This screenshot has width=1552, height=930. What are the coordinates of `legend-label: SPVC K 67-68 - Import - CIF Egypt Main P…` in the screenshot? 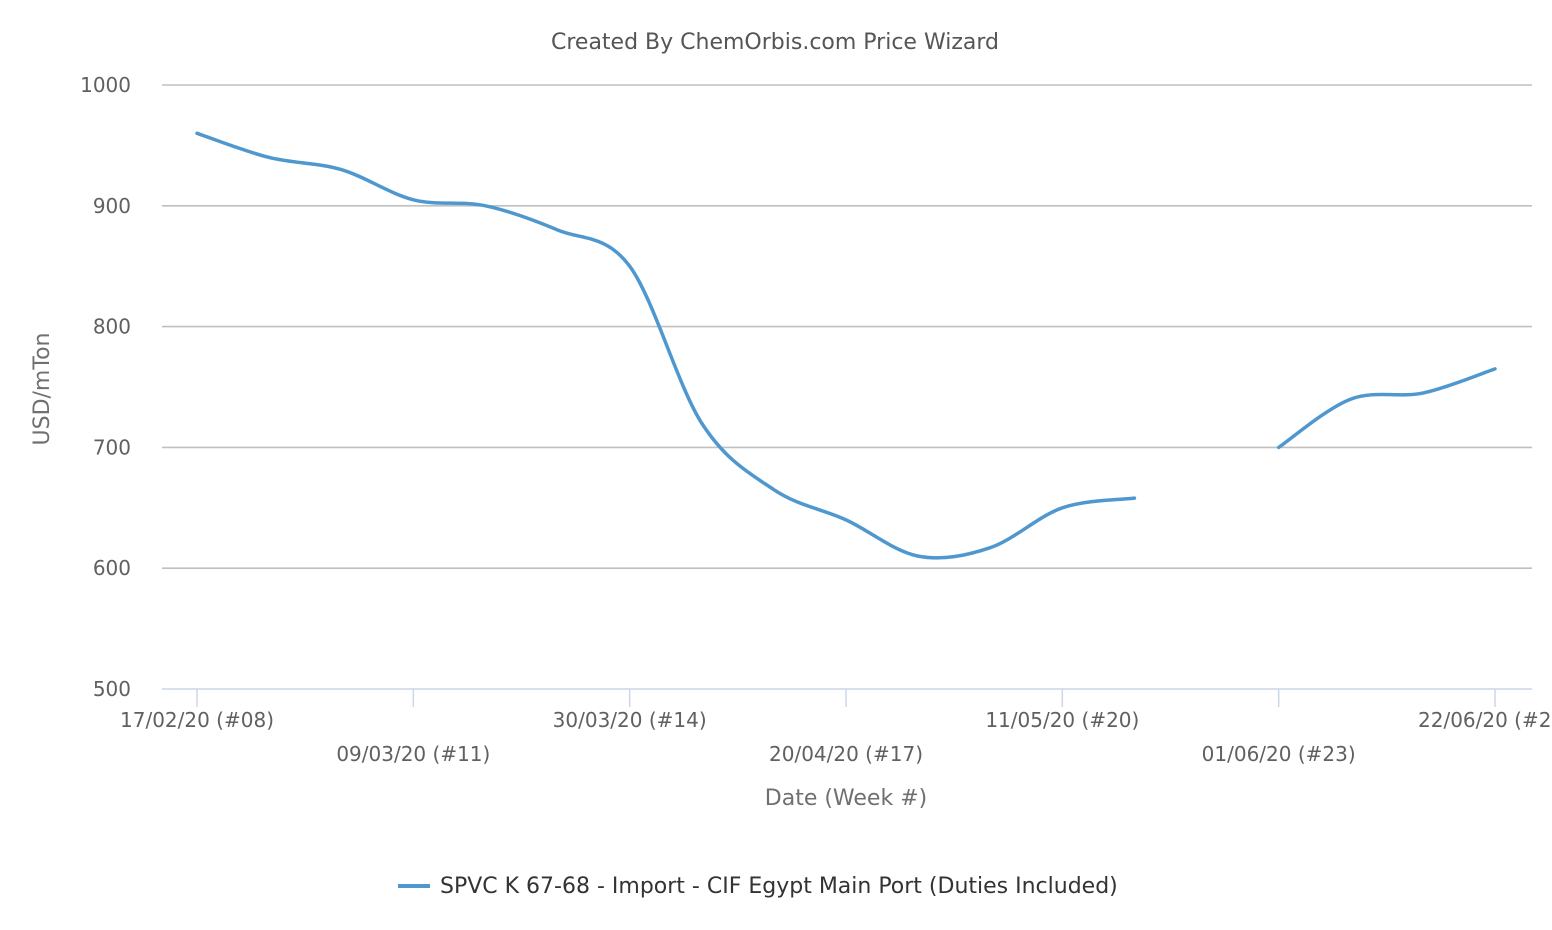 It's located at (779, 886).